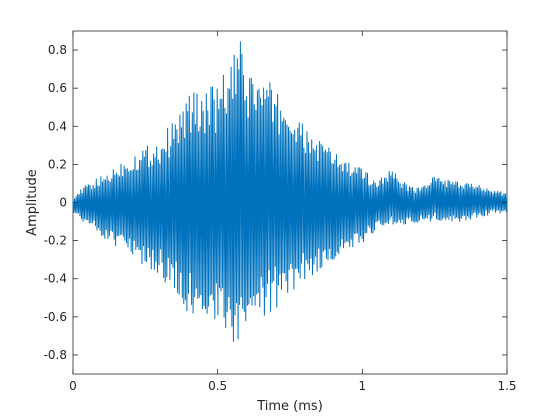  I want to click on x-axis-label: Time (ms), so click(289, 406).